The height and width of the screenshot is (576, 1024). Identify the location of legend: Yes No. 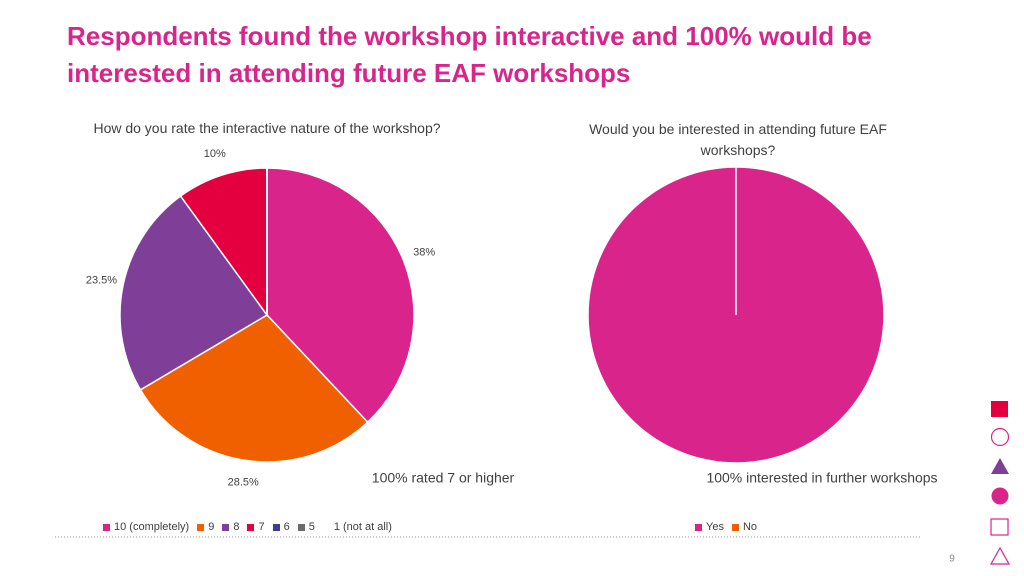
(726, 527).